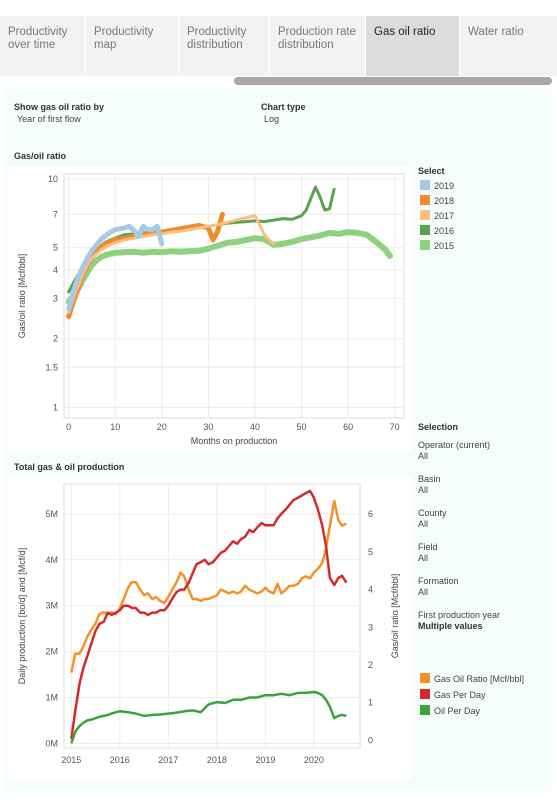 This screenshot has height=800, width=557. Describe the element at coordinates (162, 427) in the screenshot. I see `x-tick-label: 20` at that location.